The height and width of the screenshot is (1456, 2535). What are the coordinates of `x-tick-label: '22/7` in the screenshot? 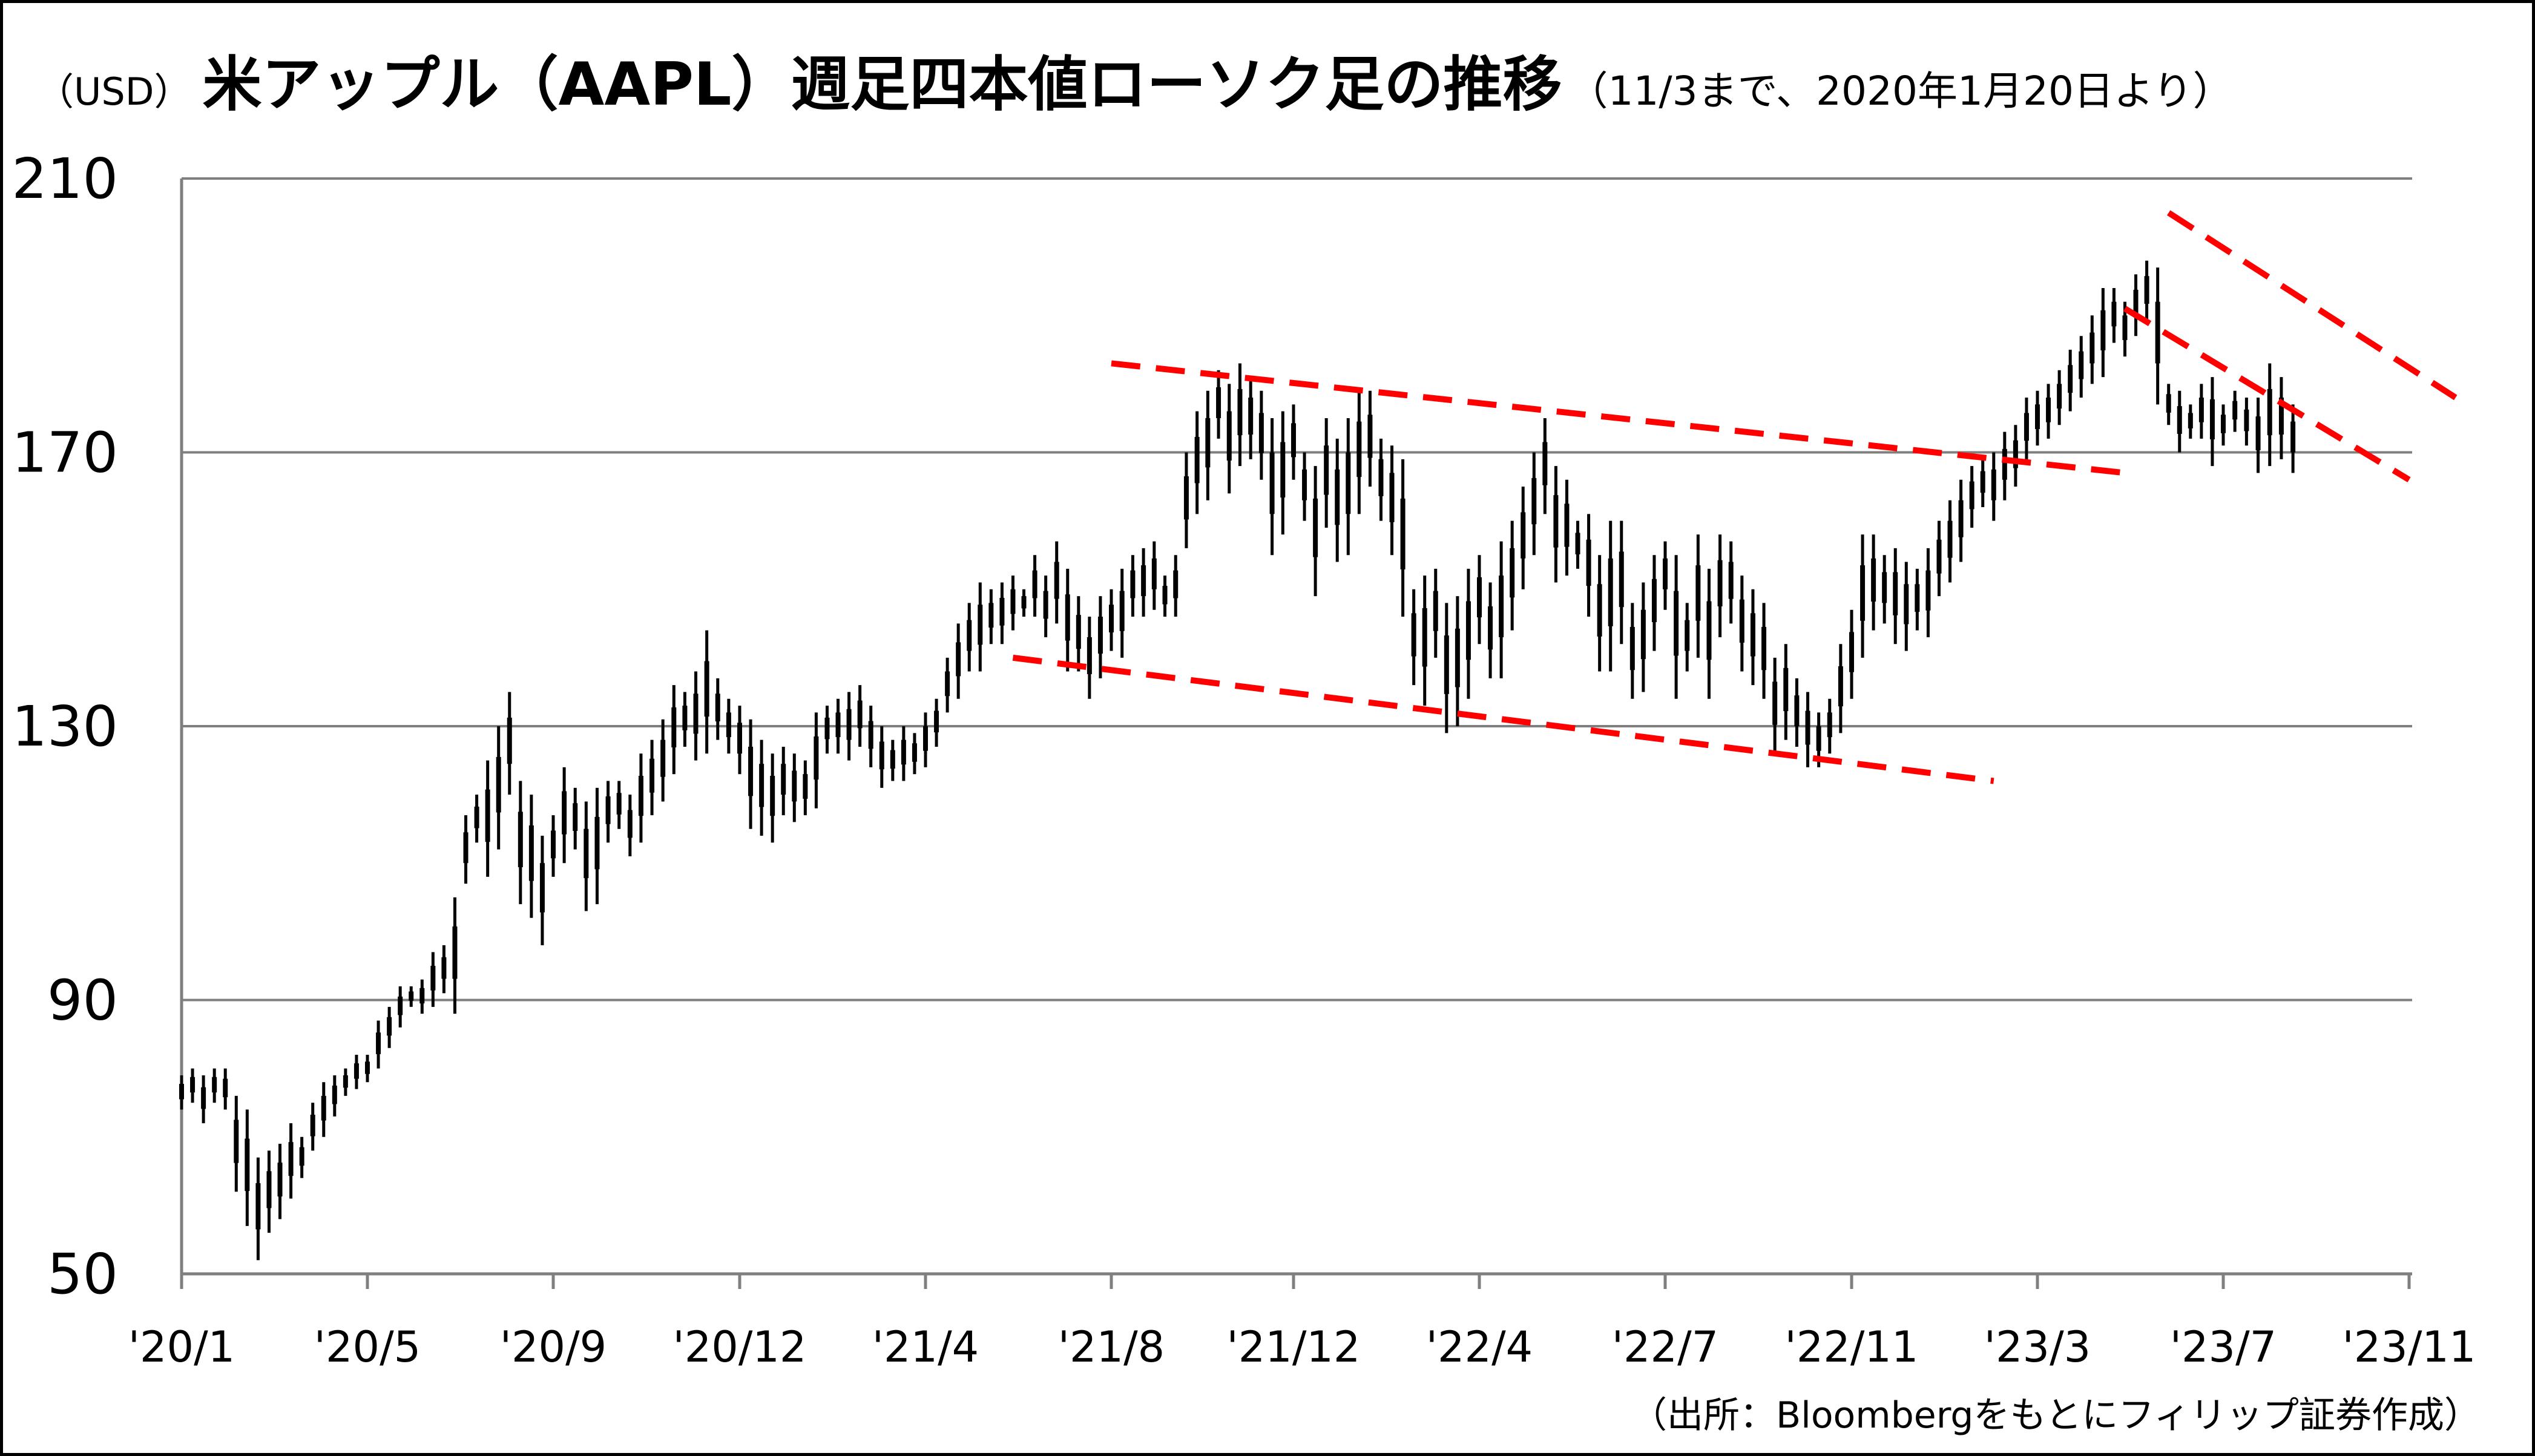 It's located at (1665, 1347).